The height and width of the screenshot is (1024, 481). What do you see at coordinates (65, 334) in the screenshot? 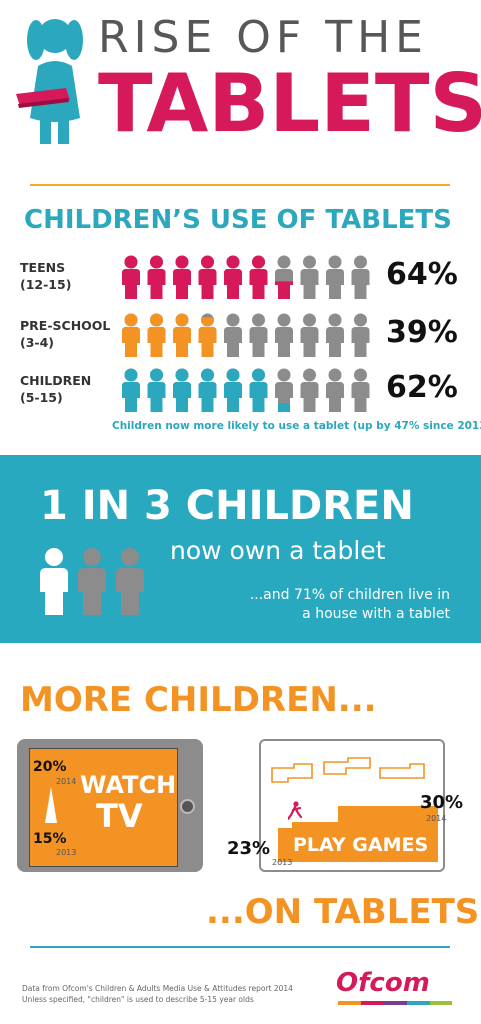
I see `usage-row-label: PRE-SCHOOL (3-4)` at bounding box center [65, 334].